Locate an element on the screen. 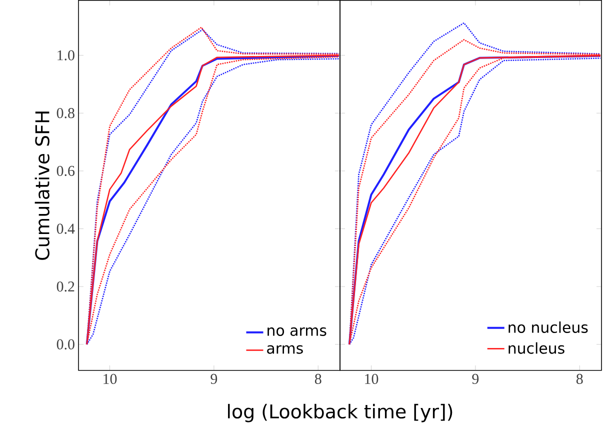 The height and width of the screenshot is (441, 611). y-axis-title: Cumulative SFH is located at coordinates (42, 185).